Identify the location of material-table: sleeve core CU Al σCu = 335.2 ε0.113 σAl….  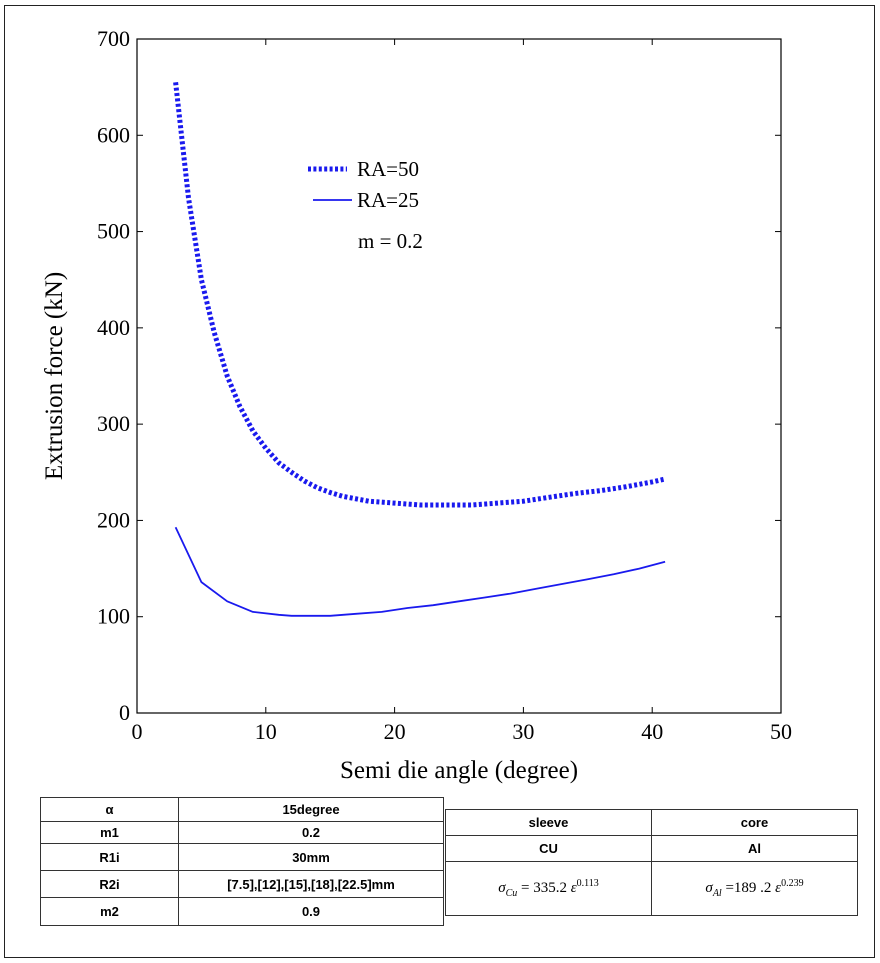
(651, 862).